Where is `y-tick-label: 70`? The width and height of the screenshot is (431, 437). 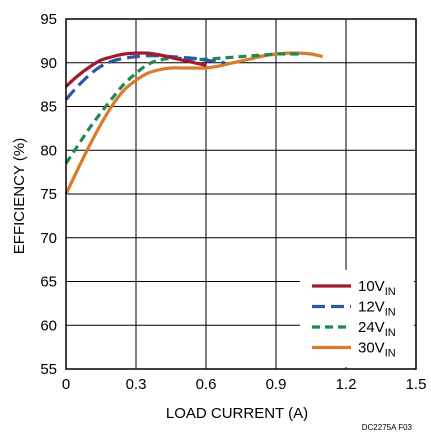
y-tick-label: 70 is located at coordinates (48, 238).